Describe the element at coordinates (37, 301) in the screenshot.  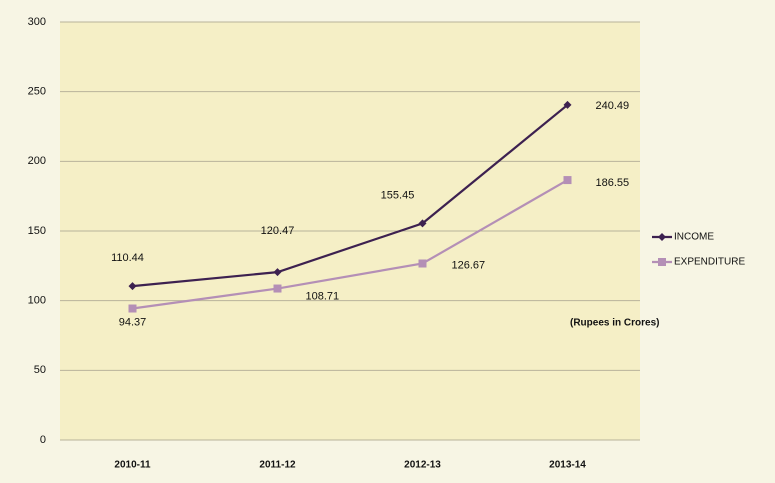
I see `y-tick-label: 100` at that location.